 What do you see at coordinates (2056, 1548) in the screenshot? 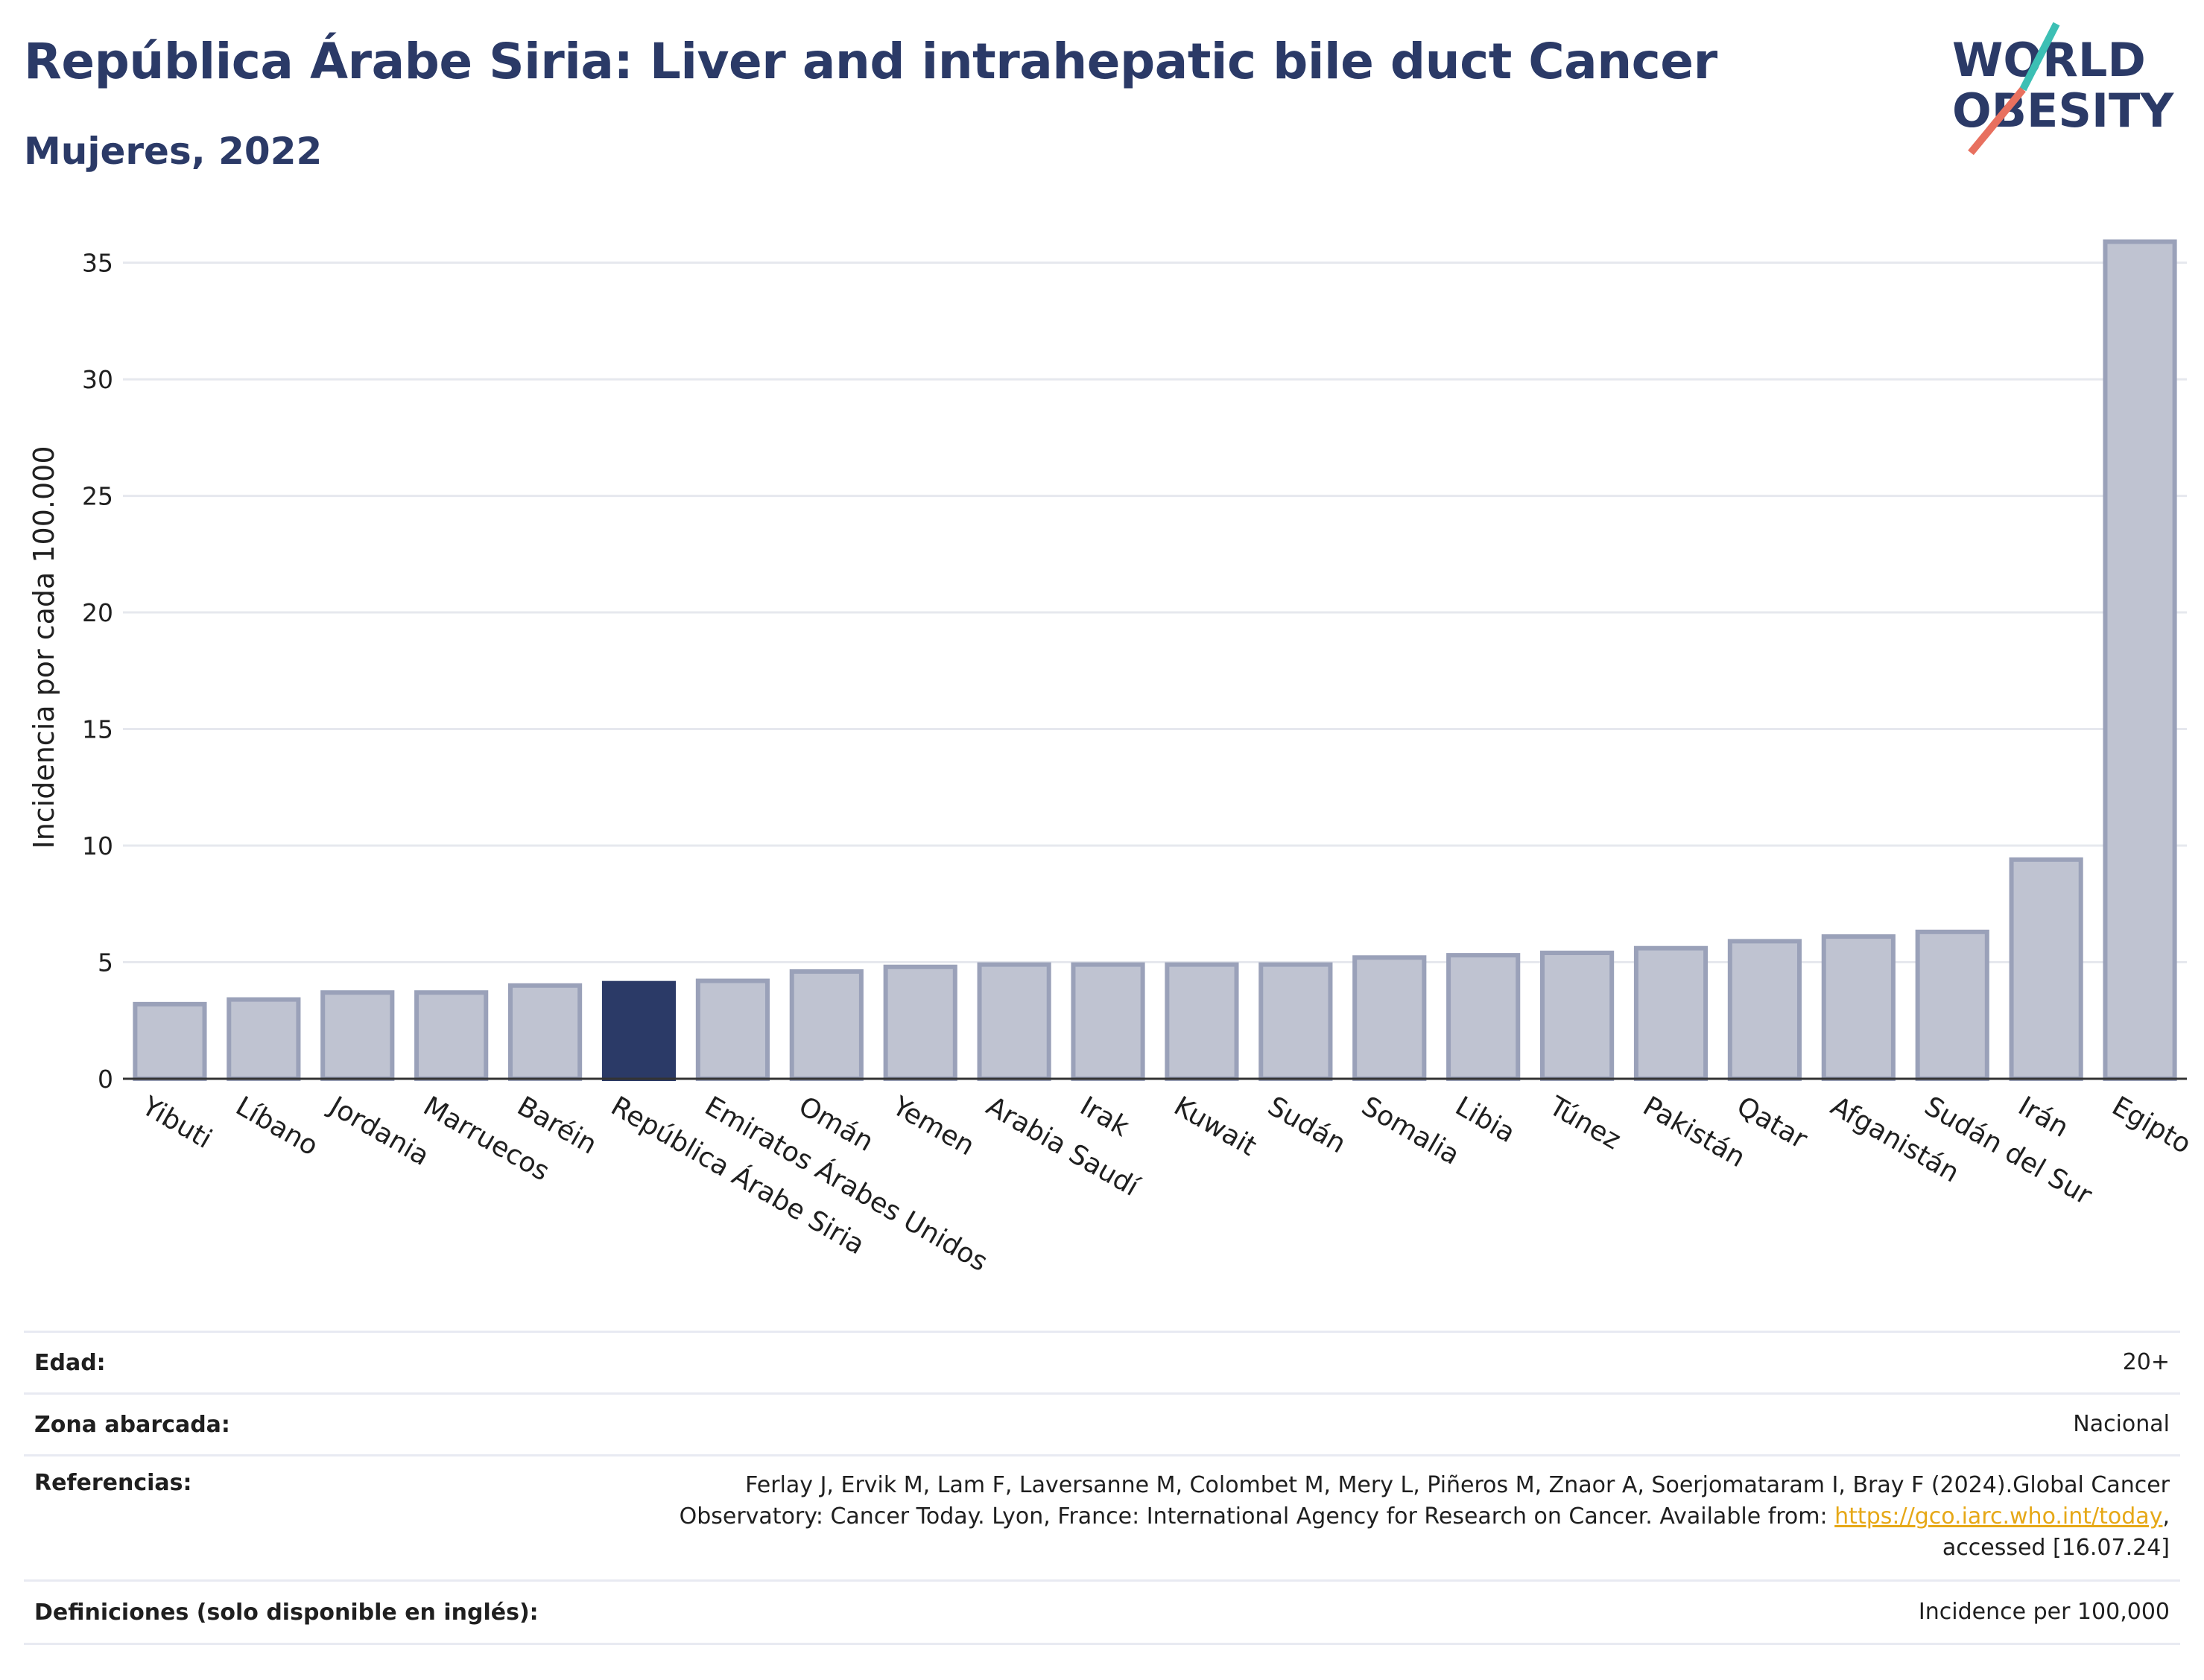
I see `reference-line3: accessed [16.07.24]` at bounding box center [2056, 1548].